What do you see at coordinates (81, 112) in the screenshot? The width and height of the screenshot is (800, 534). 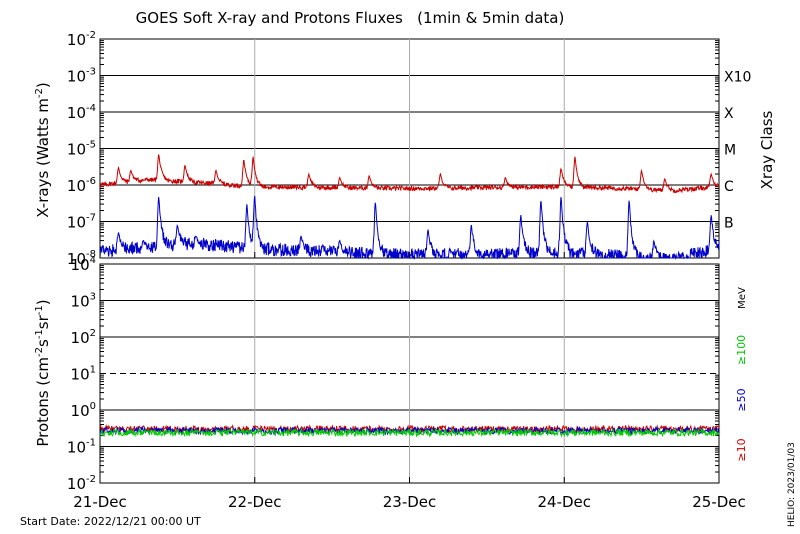 I see `xray-ytick-label: 10⁻⁴` at bounding box center [81, 112].